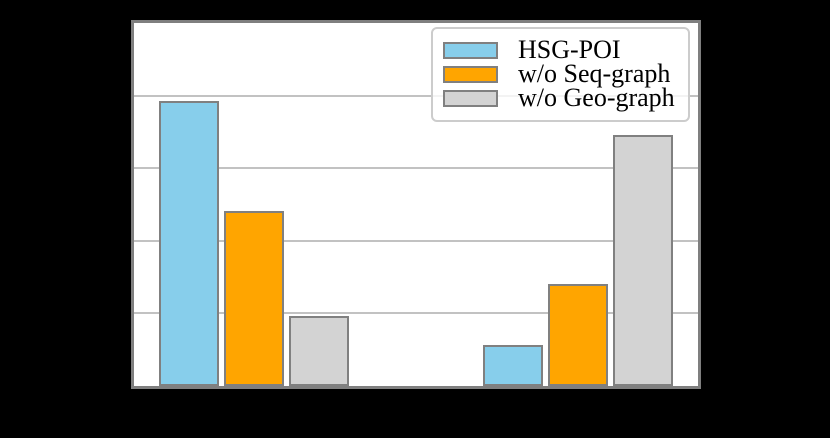 The width and height of the screenshot is (830, 438). Describe the element at coordinates (470, 50) in the screenshot. I see `legend-swatch-hsg-poi` at that location.